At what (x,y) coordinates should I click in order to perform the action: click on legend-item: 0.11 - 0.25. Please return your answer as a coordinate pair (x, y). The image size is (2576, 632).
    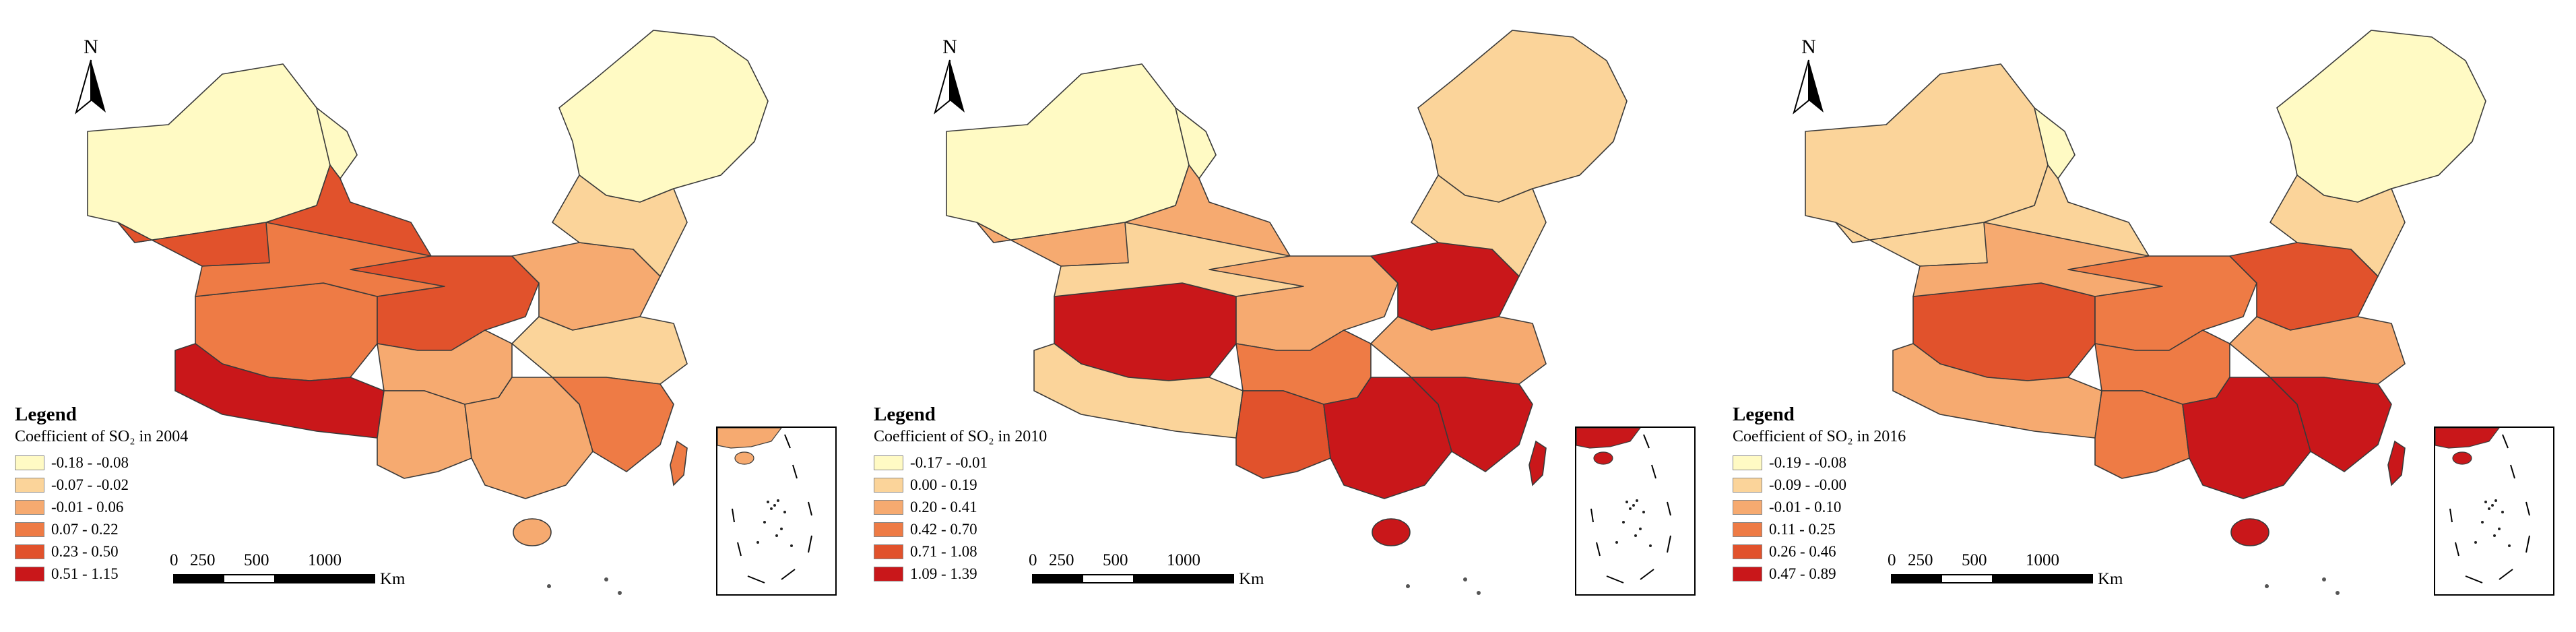
    Looking at the image, I should click on (1848, 529).